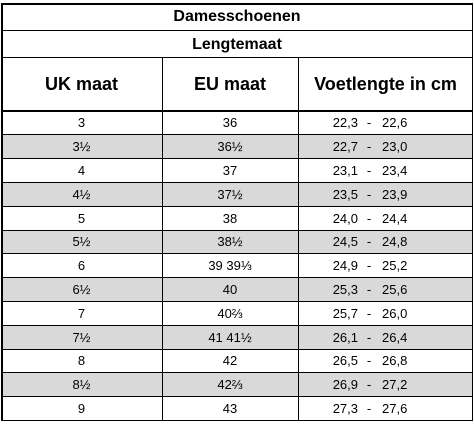 This screenshot has width=474, height=427. Describe the element at coordinates (81, 242) in the screenshot. I see `uk-size: 5½` at that location.